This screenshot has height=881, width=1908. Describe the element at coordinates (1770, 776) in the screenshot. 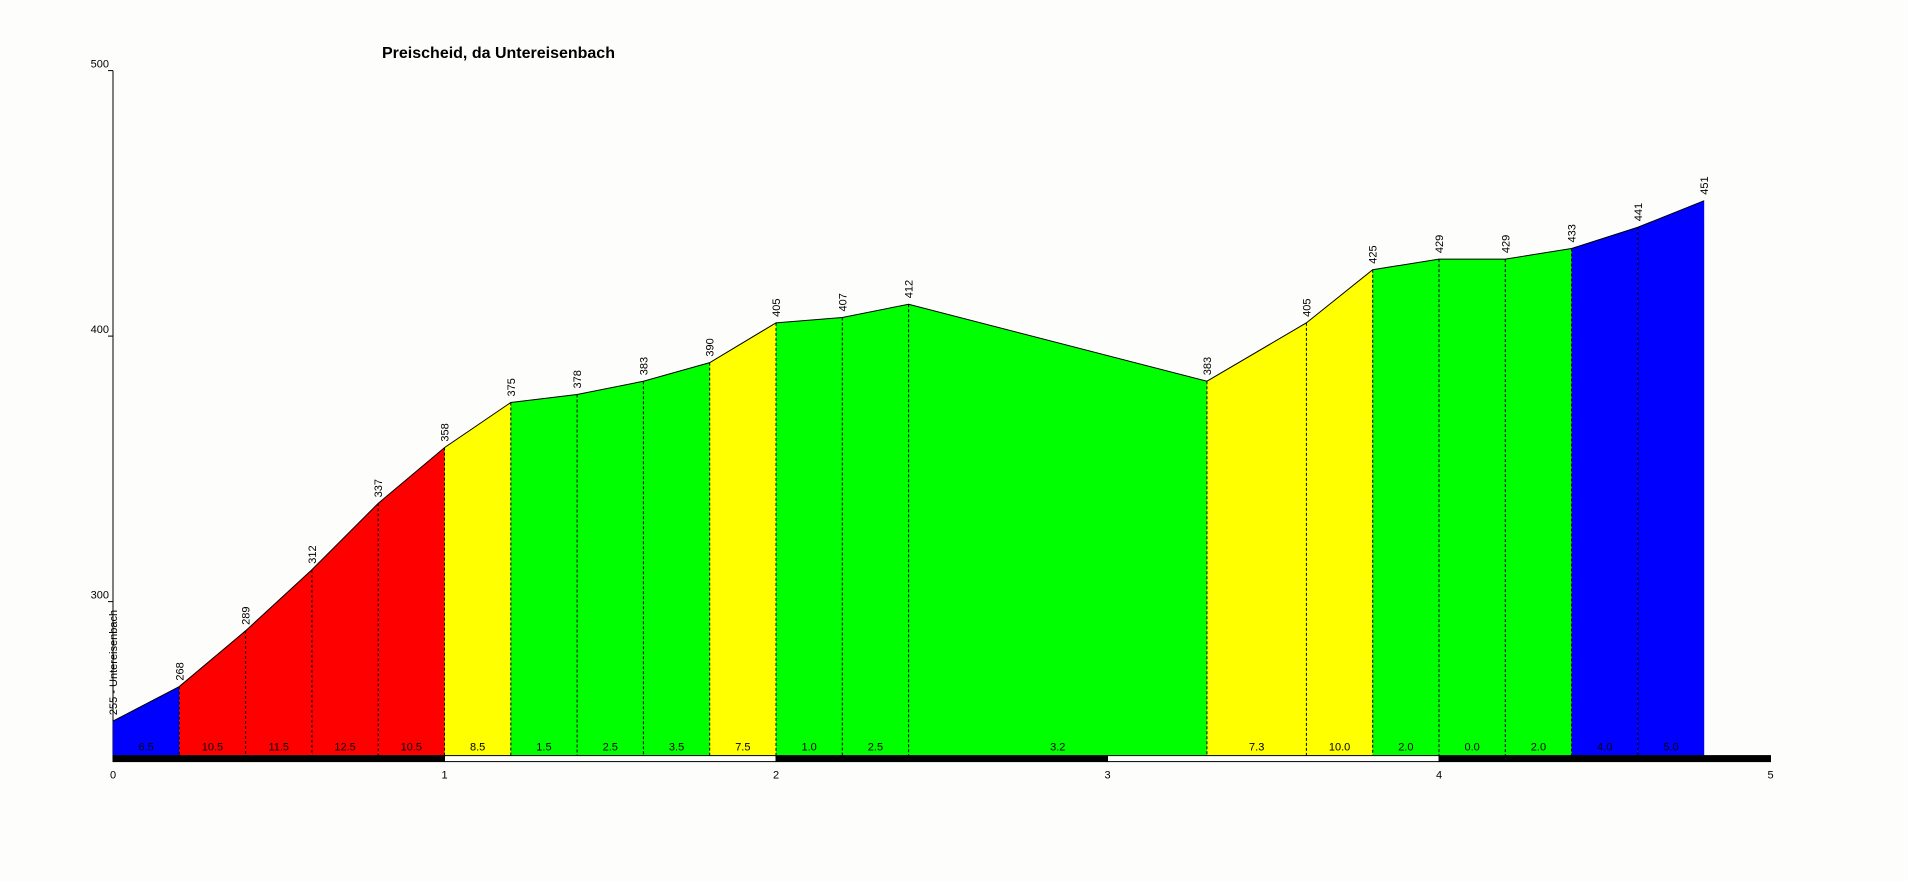

I see `x-tick-label: 5` at that location.